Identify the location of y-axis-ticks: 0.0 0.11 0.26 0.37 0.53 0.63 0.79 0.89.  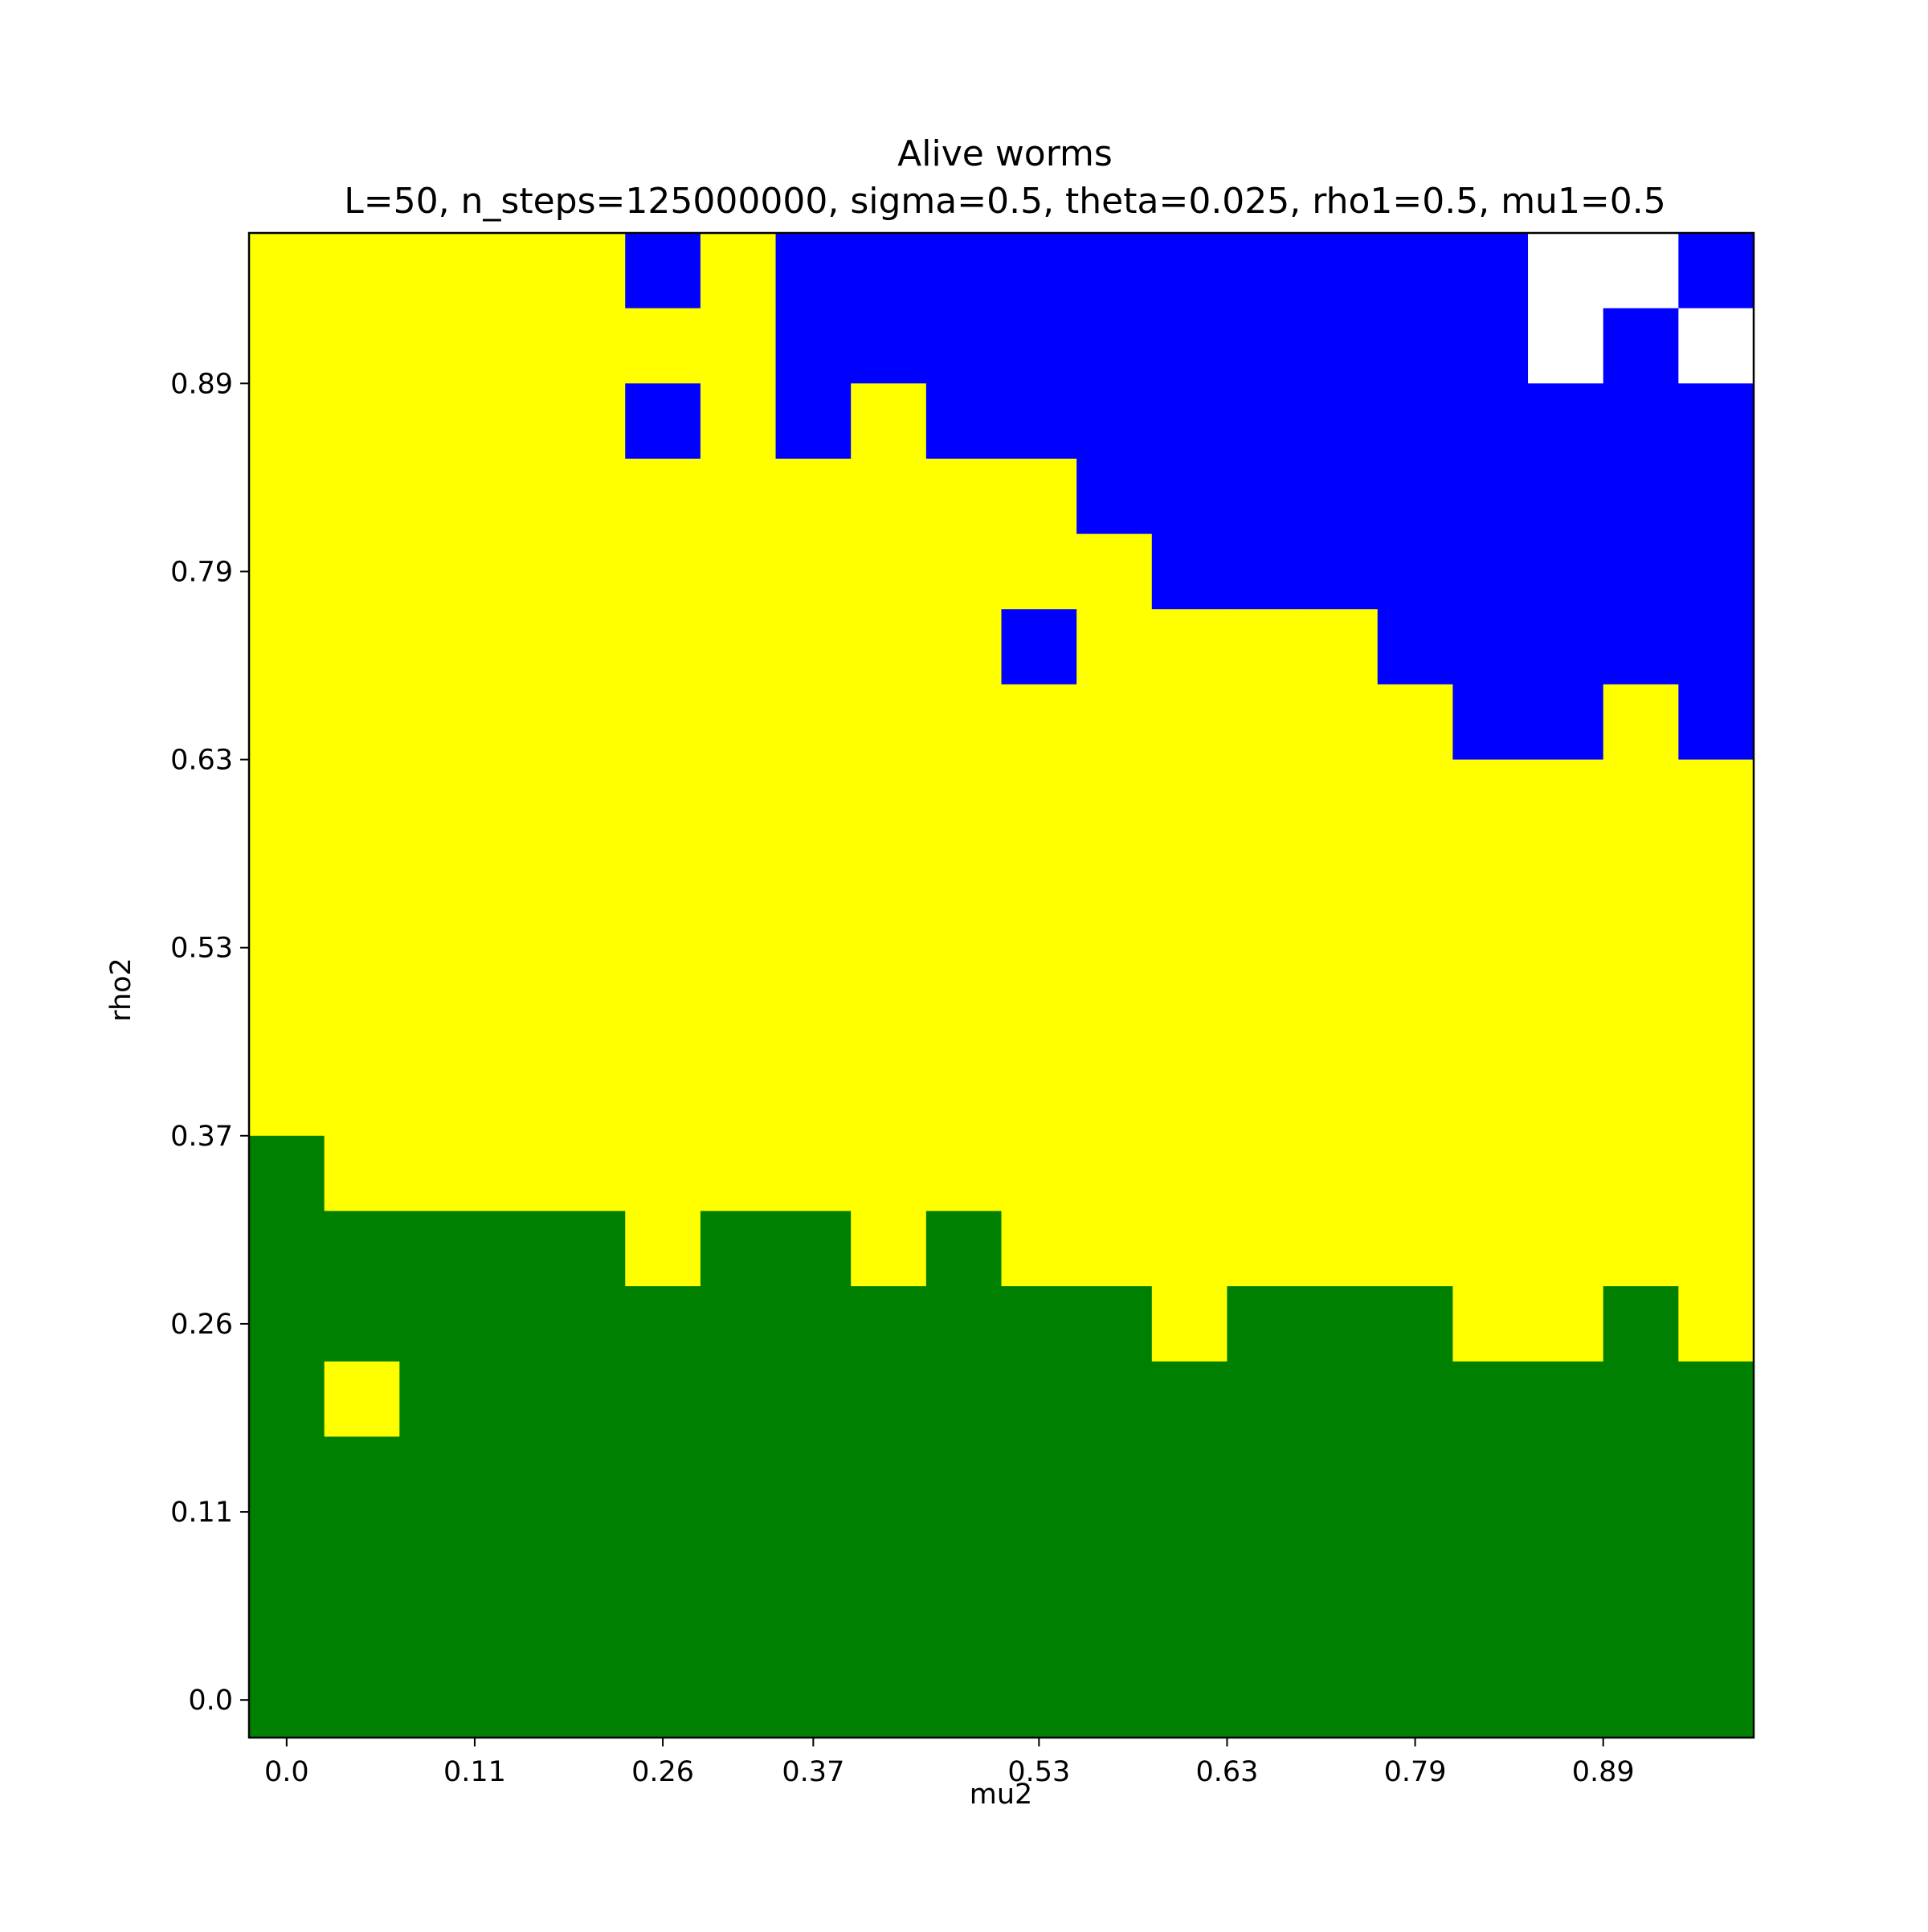
(209, 1042).